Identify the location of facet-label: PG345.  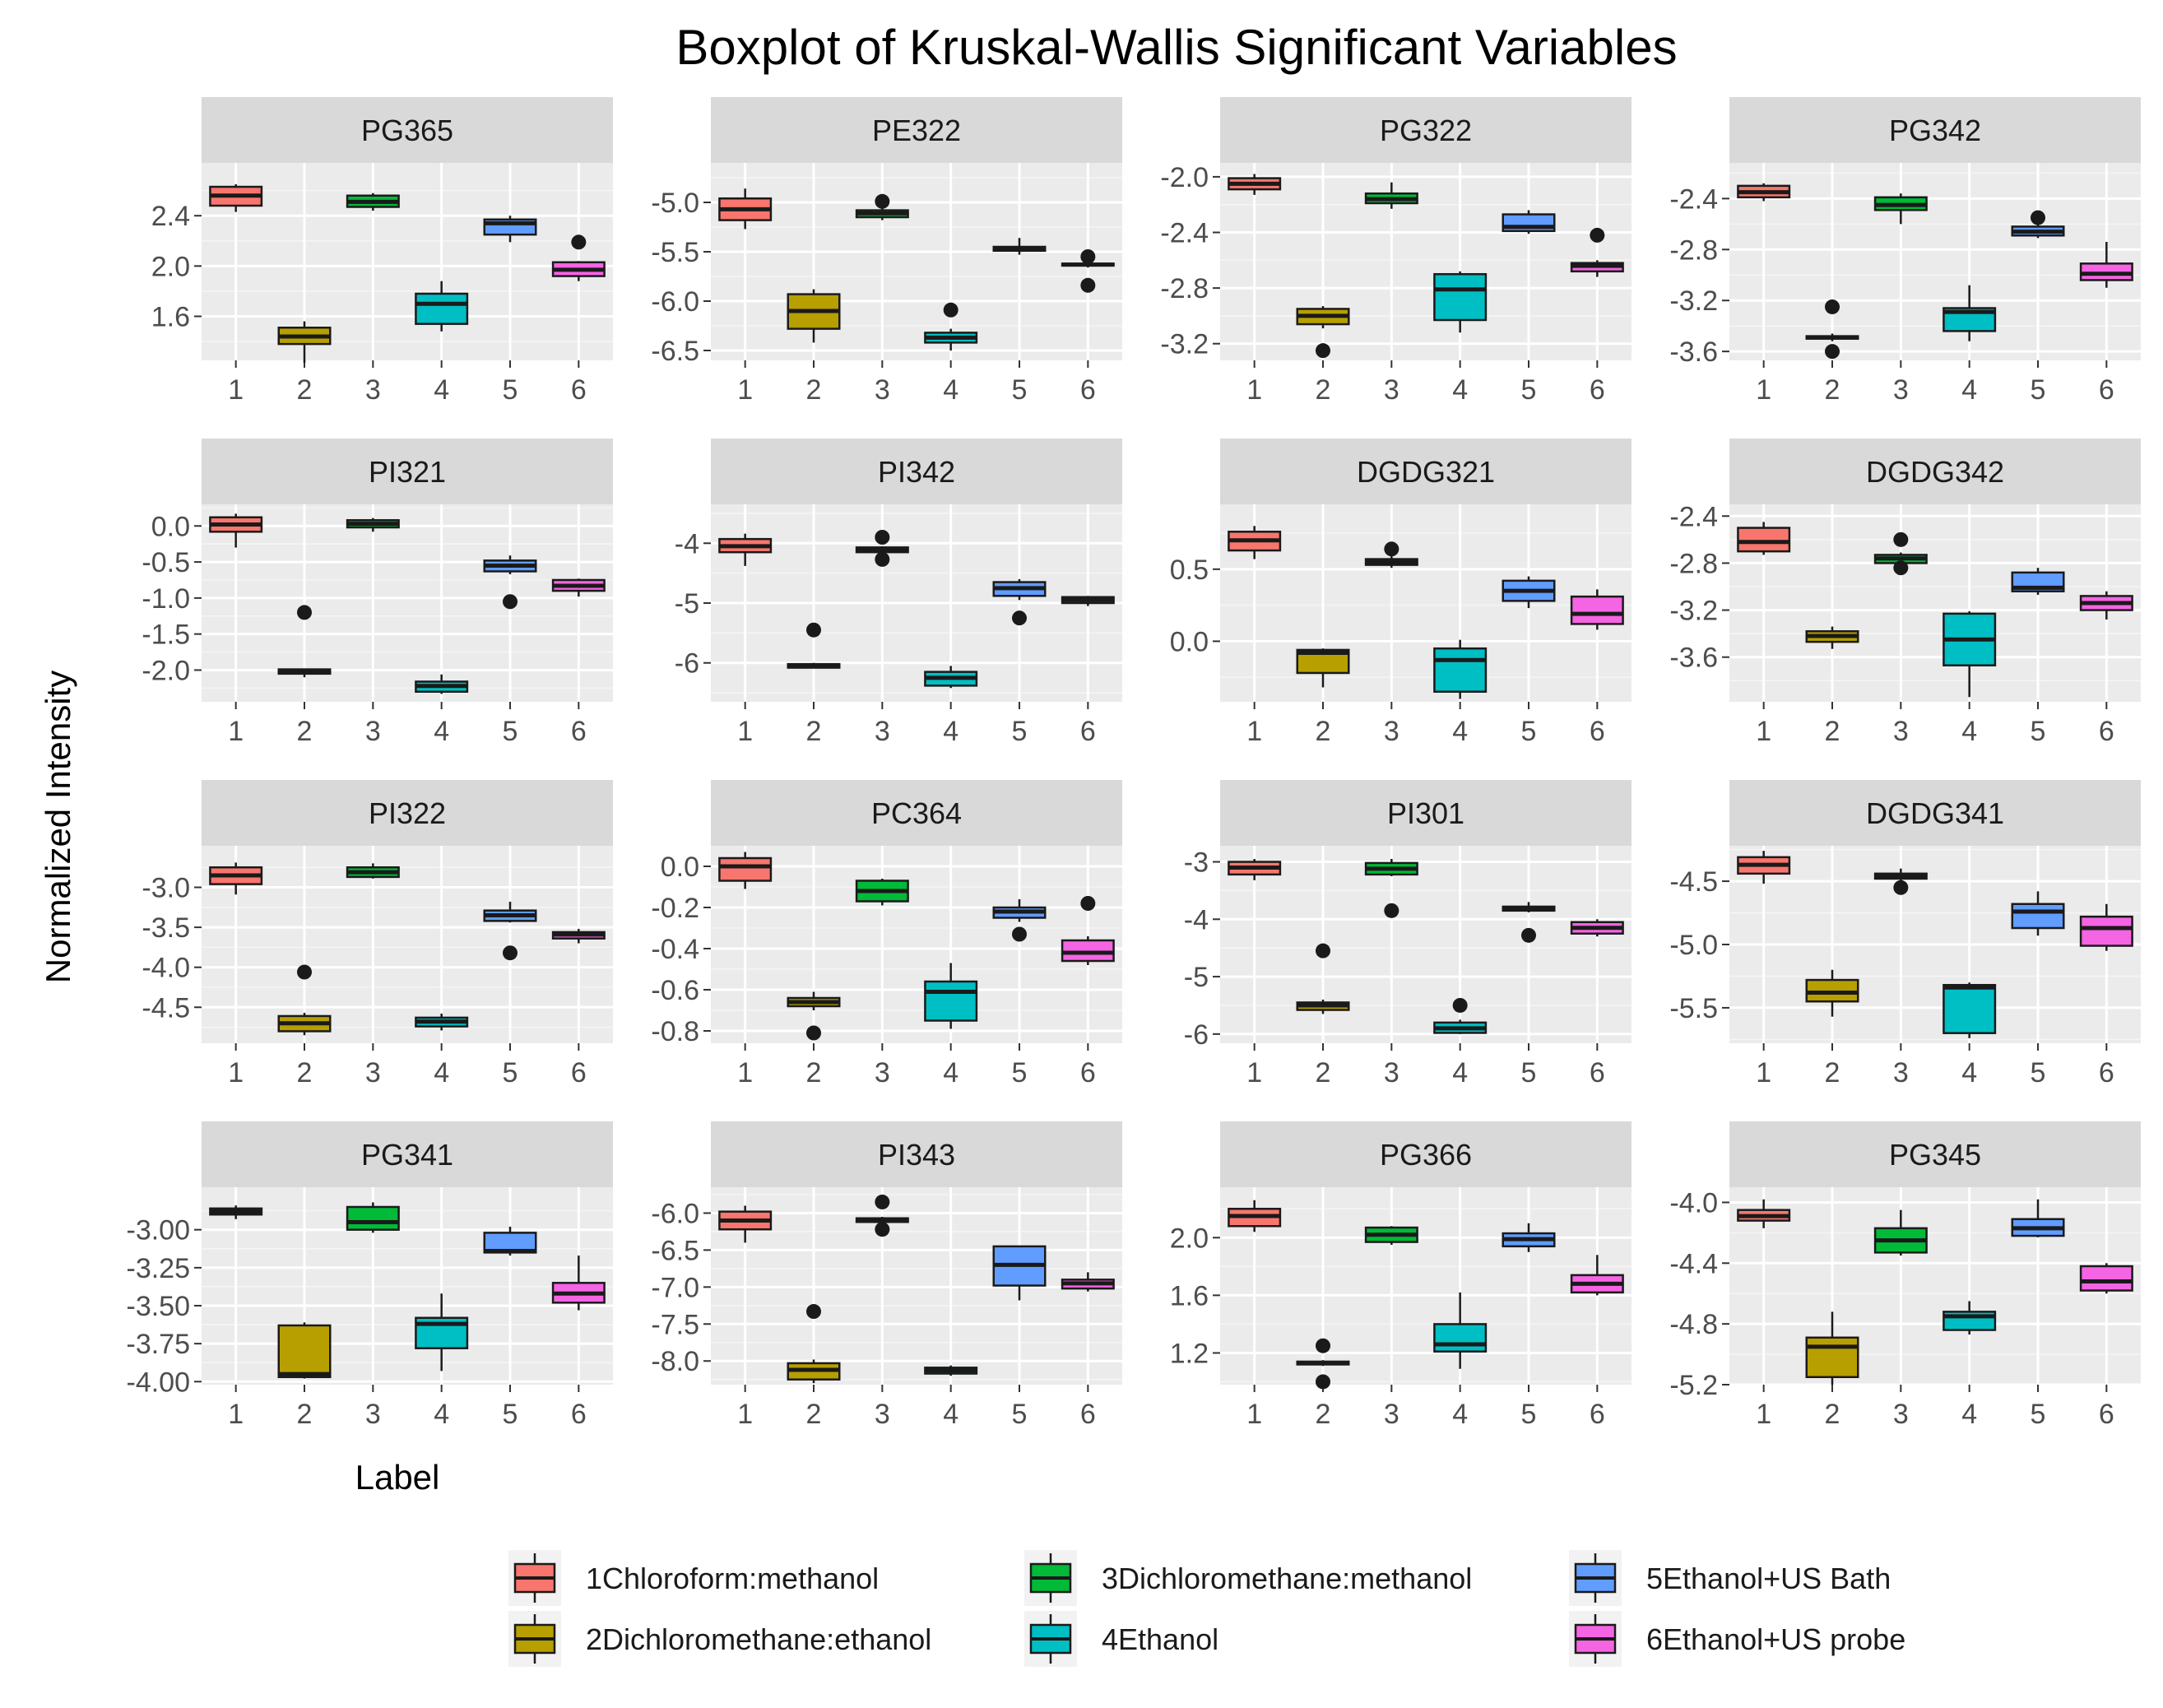
(1935, 1155).